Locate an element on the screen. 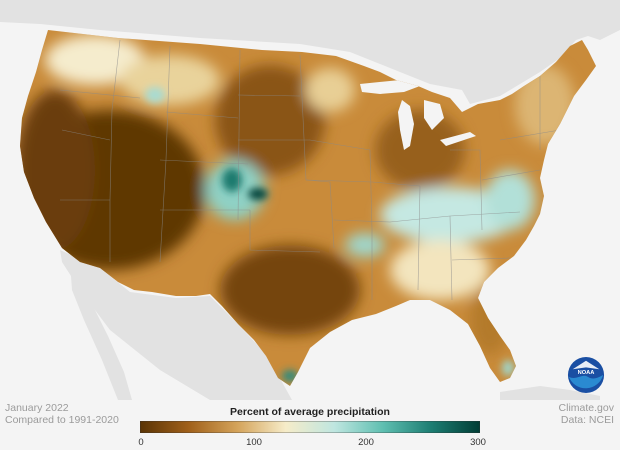 This screenshot has width=620, height=450. legend-tick-0: 0 is located at coordinates (141, 442).